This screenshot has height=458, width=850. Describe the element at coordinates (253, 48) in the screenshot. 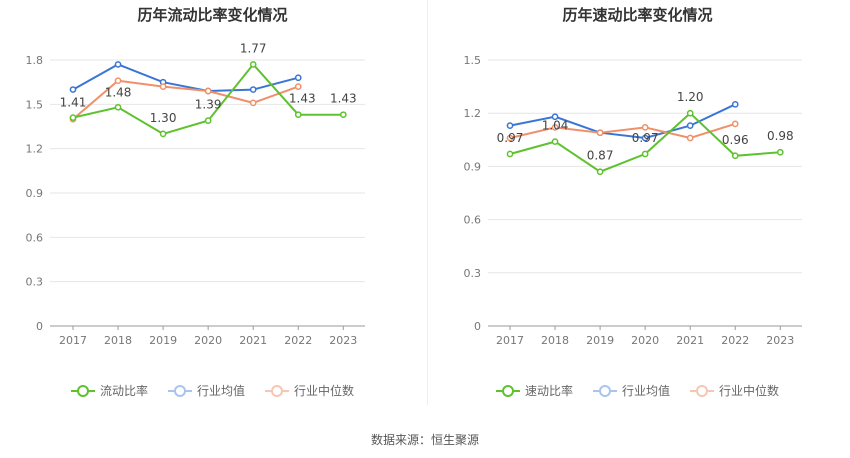

I see `data-label: 1.77` at that location.